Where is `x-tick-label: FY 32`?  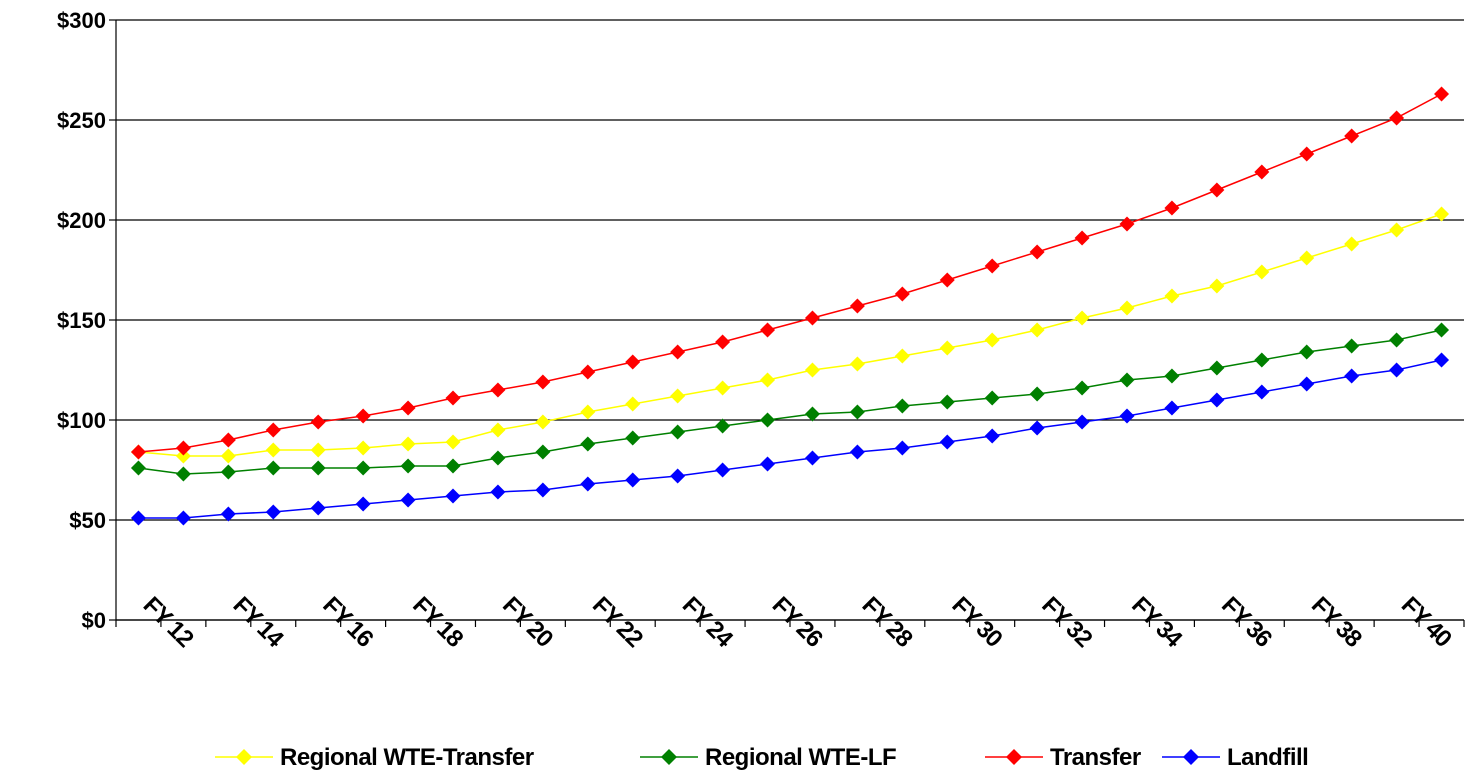 x-tick-label: FY 32 is located at coordinates (1066, 622).